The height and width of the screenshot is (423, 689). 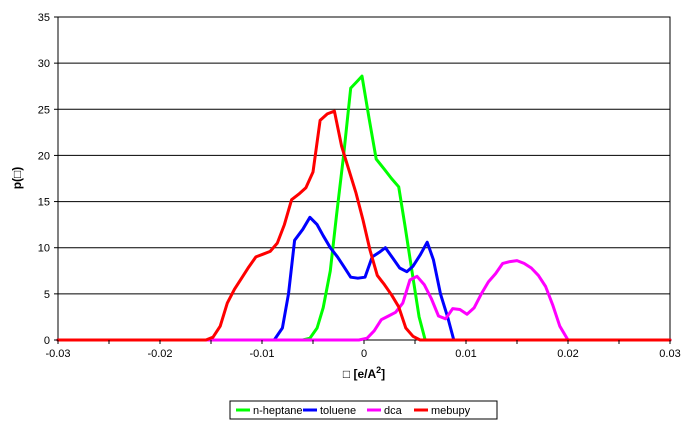 I want to click on legend-box, so click(x=363, y=410).